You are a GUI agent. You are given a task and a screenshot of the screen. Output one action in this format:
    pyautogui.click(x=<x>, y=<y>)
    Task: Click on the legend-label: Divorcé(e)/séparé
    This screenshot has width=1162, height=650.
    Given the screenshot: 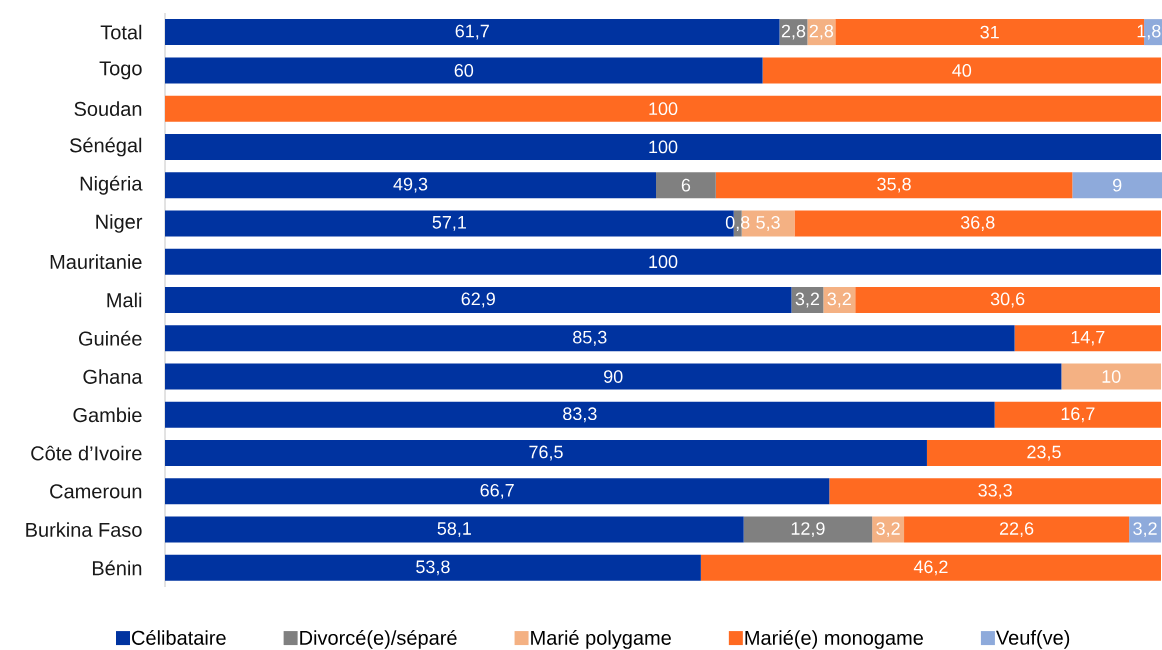 What is the action you would take?
    pyautogui.click(x=378, y=639)
    